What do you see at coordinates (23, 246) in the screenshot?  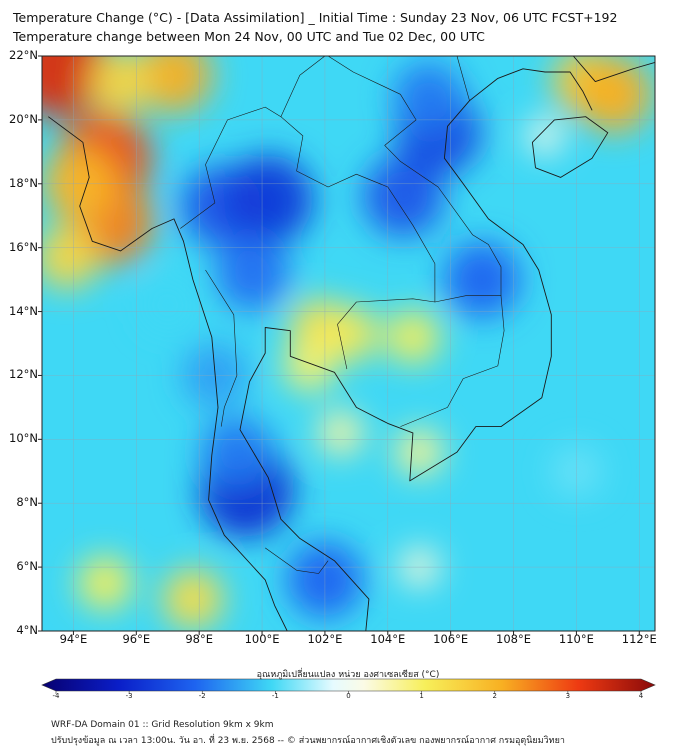 I see `latitude-label: 16°N` at bounding box center [23, 246].